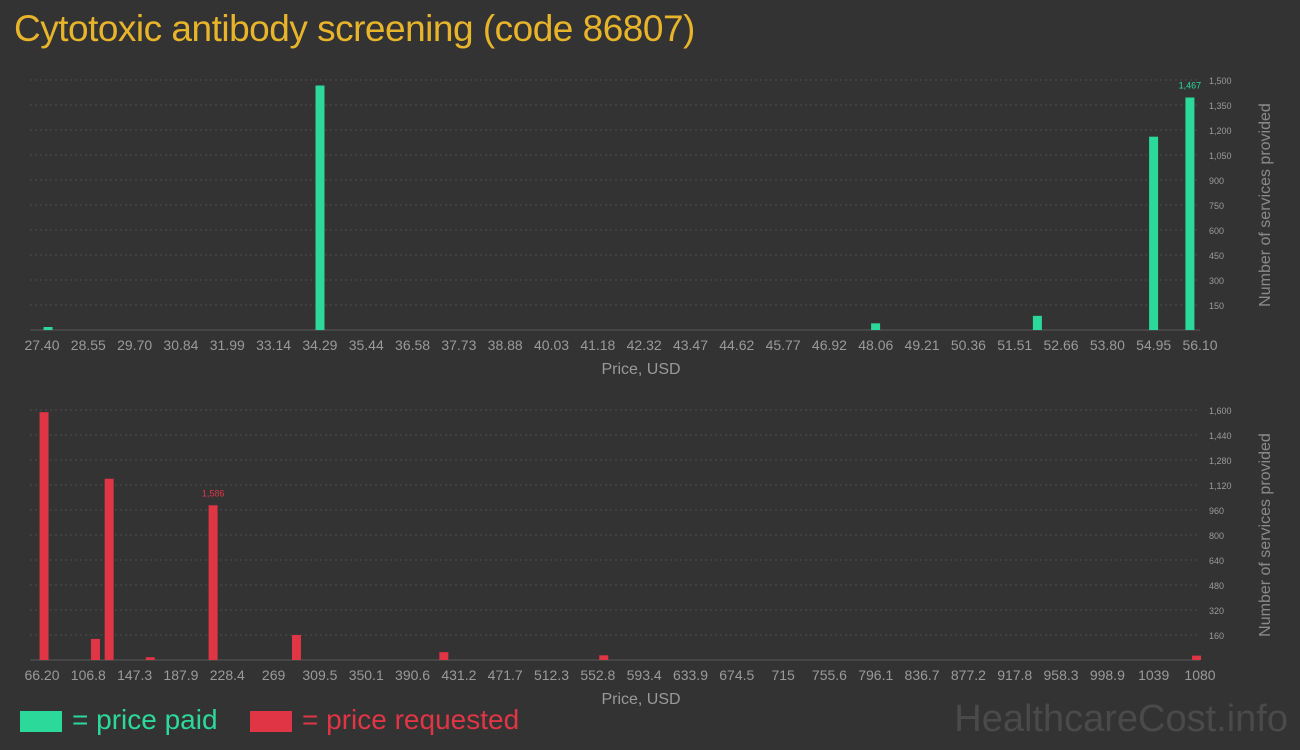  What do you see at coordinates (1014, 675) in the screenshot?
I see `x-tick-label: 917.8` at bounding box center [1014, 675].